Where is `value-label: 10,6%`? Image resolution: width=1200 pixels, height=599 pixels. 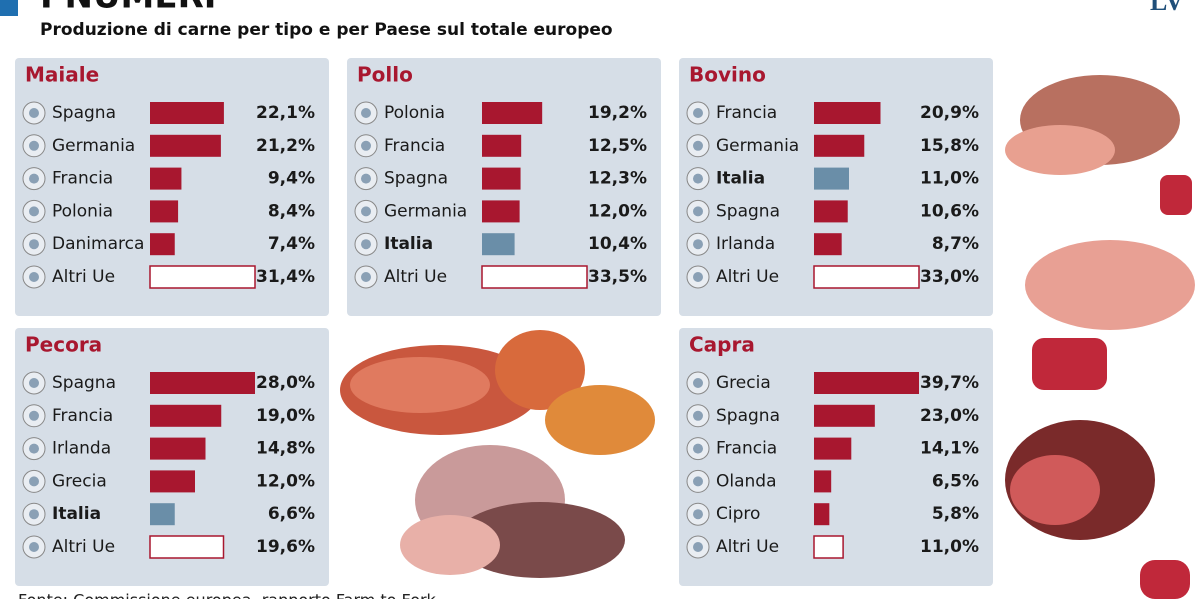
value-label: 10,6% is located at coordinates (949, 211).